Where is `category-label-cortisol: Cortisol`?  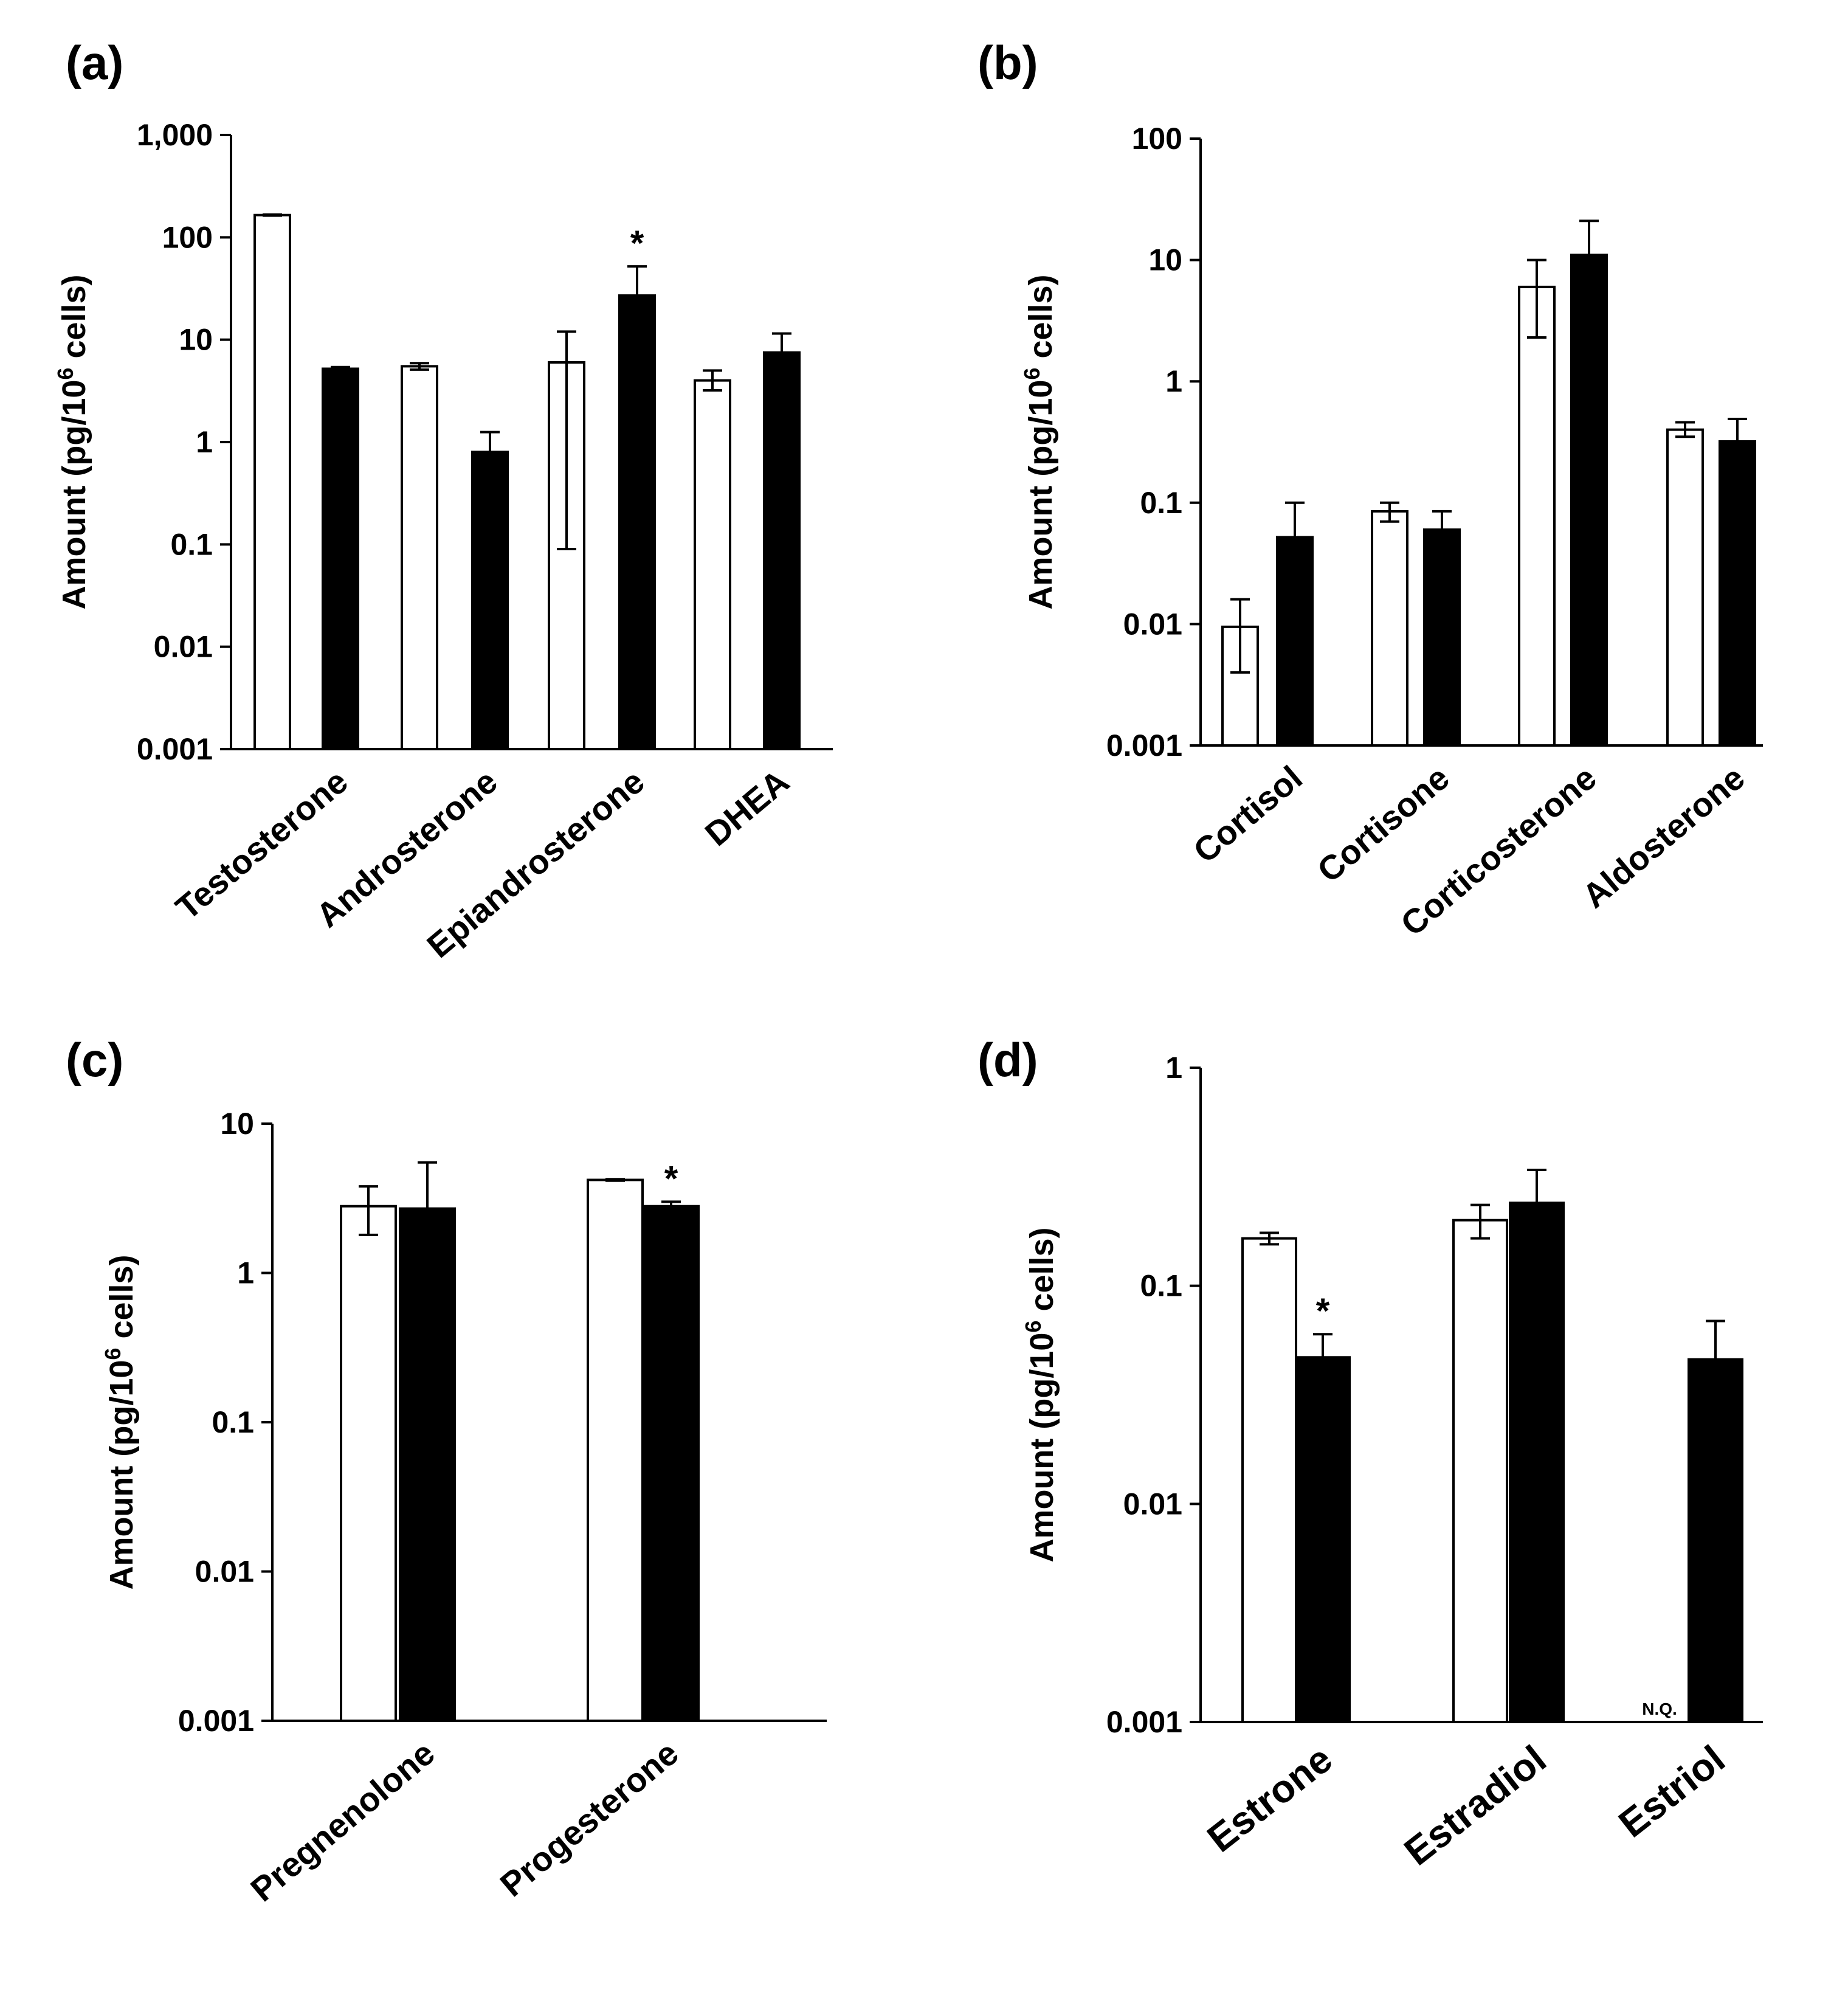 category-label-cortisol: Cortisol is located at coordinates (1247, 814).